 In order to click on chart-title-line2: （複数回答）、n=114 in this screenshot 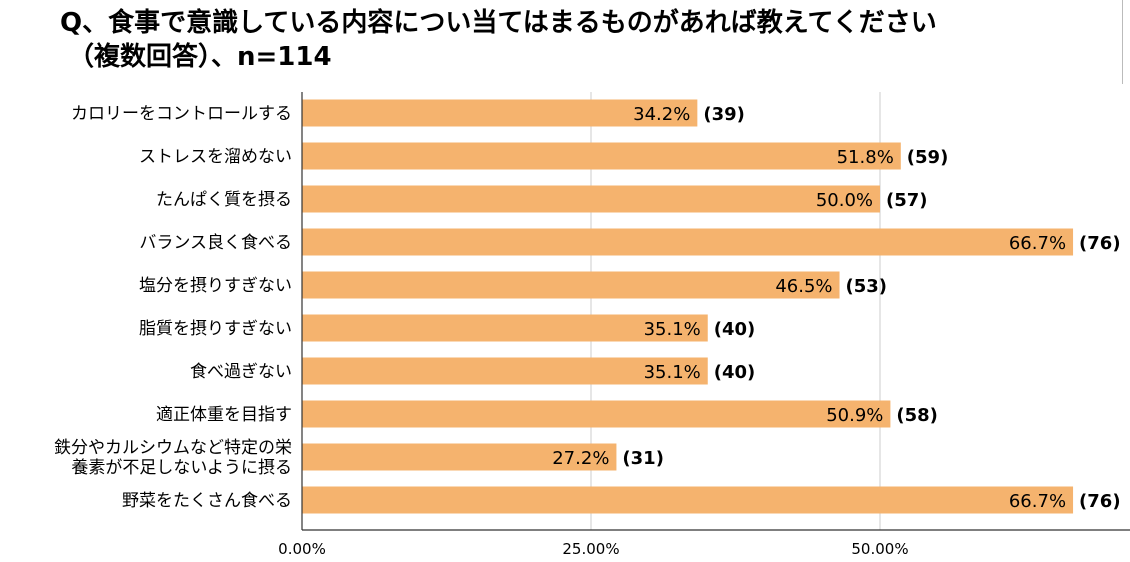, I will do `click(200, 57)`.